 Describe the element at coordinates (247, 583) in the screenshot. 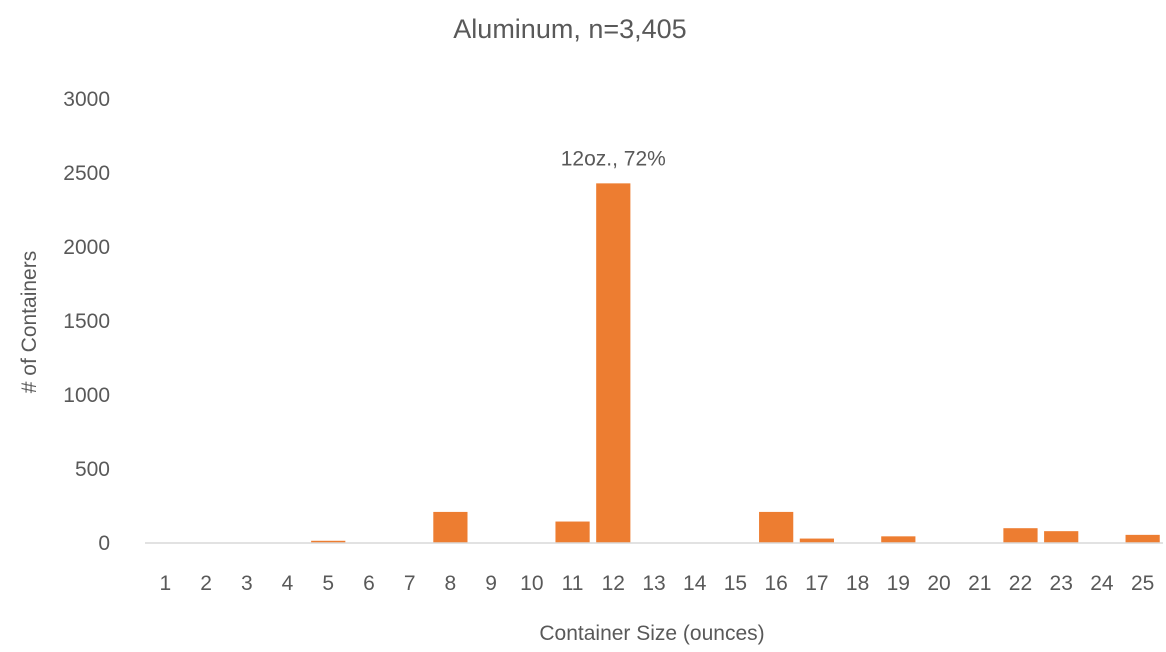

I see `x-tick-label: 3` at that location.